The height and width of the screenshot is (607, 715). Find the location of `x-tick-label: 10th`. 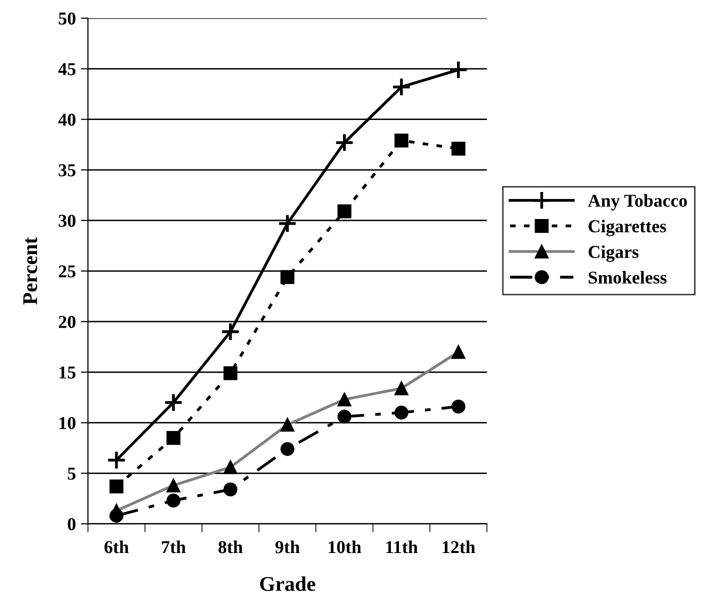

x-tick-label: 10th is located at coordinates (345, 547).